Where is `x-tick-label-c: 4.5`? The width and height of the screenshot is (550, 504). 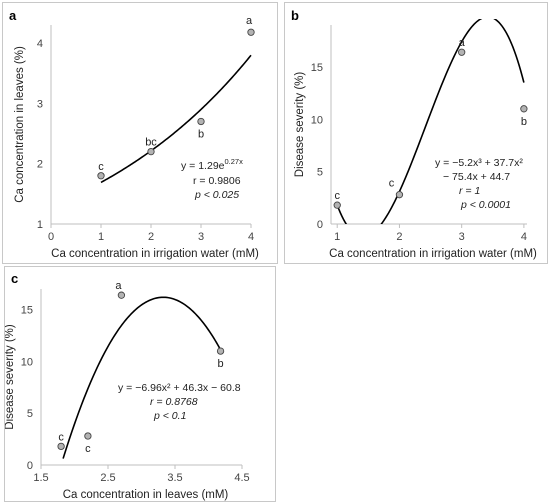 x-tick-label-c: 4.5 is located at coordinates (241, 478).